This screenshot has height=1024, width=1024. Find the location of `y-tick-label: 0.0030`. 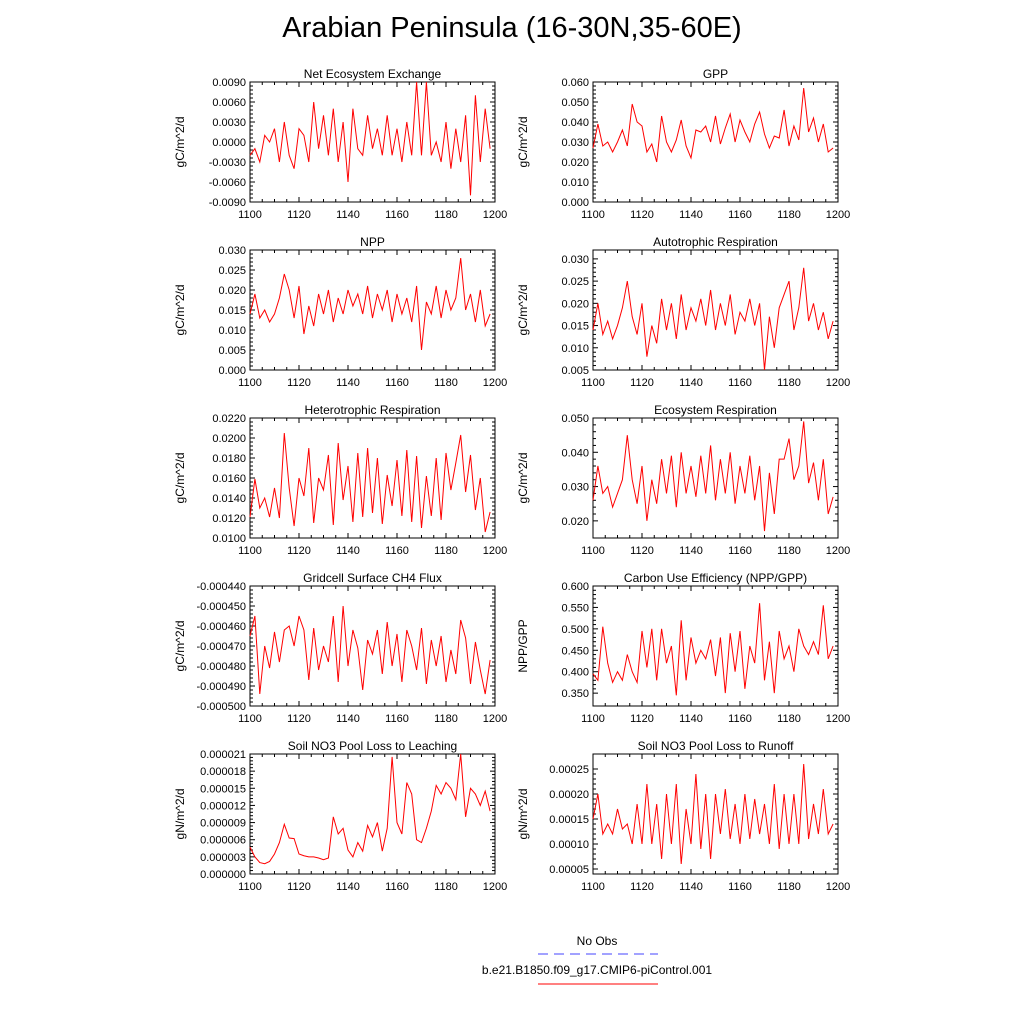

y-tick-label: 0.0030 is located at coordinates (229, 123).